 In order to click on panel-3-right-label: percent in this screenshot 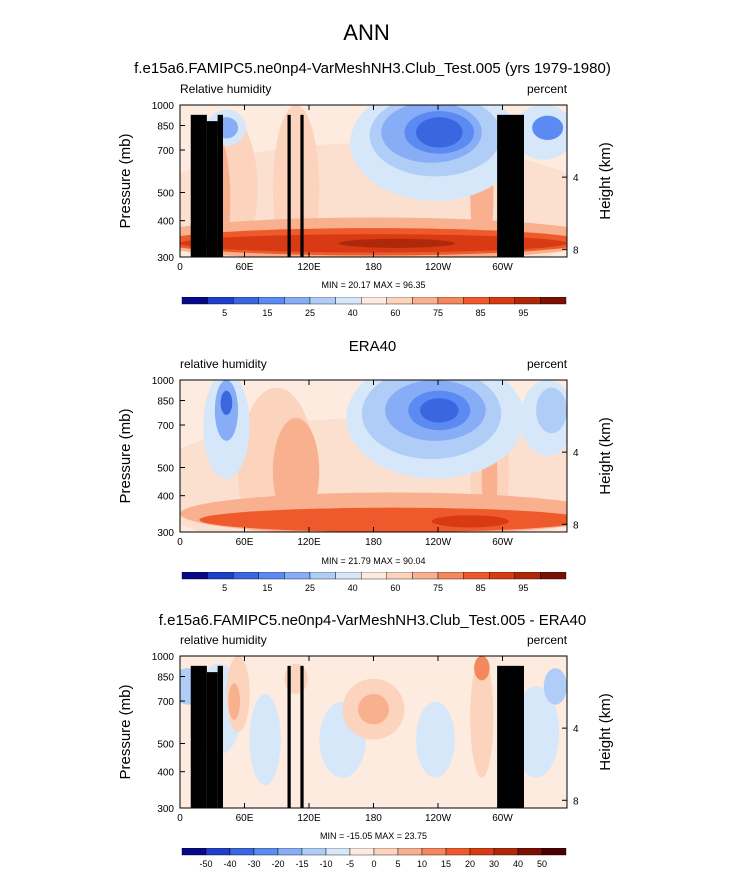, I will do `click(547, 640)`.